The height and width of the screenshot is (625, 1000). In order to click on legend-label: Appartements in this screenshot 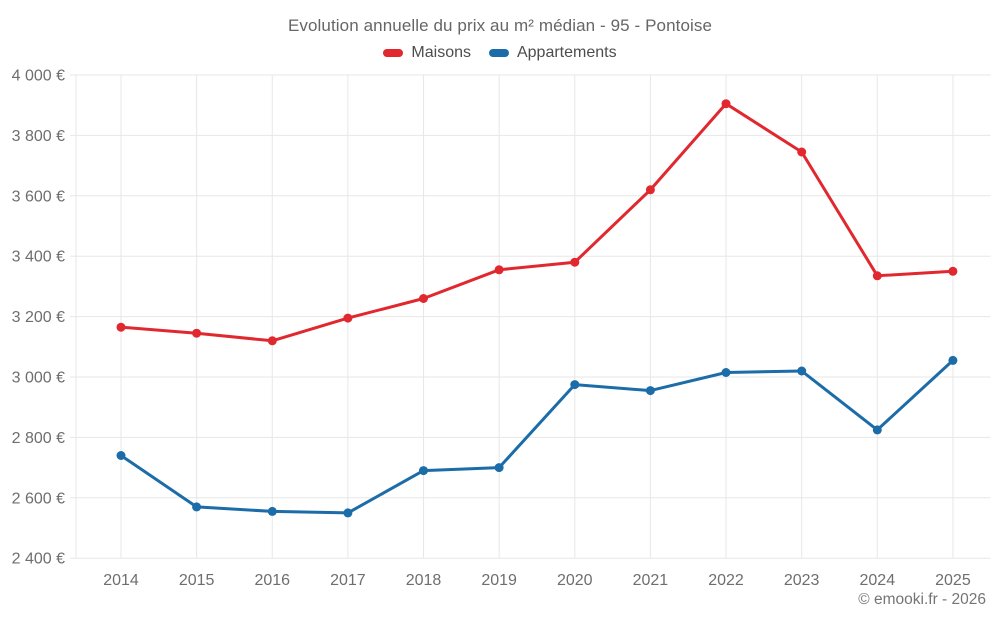, I will do `click(566, 52)`.